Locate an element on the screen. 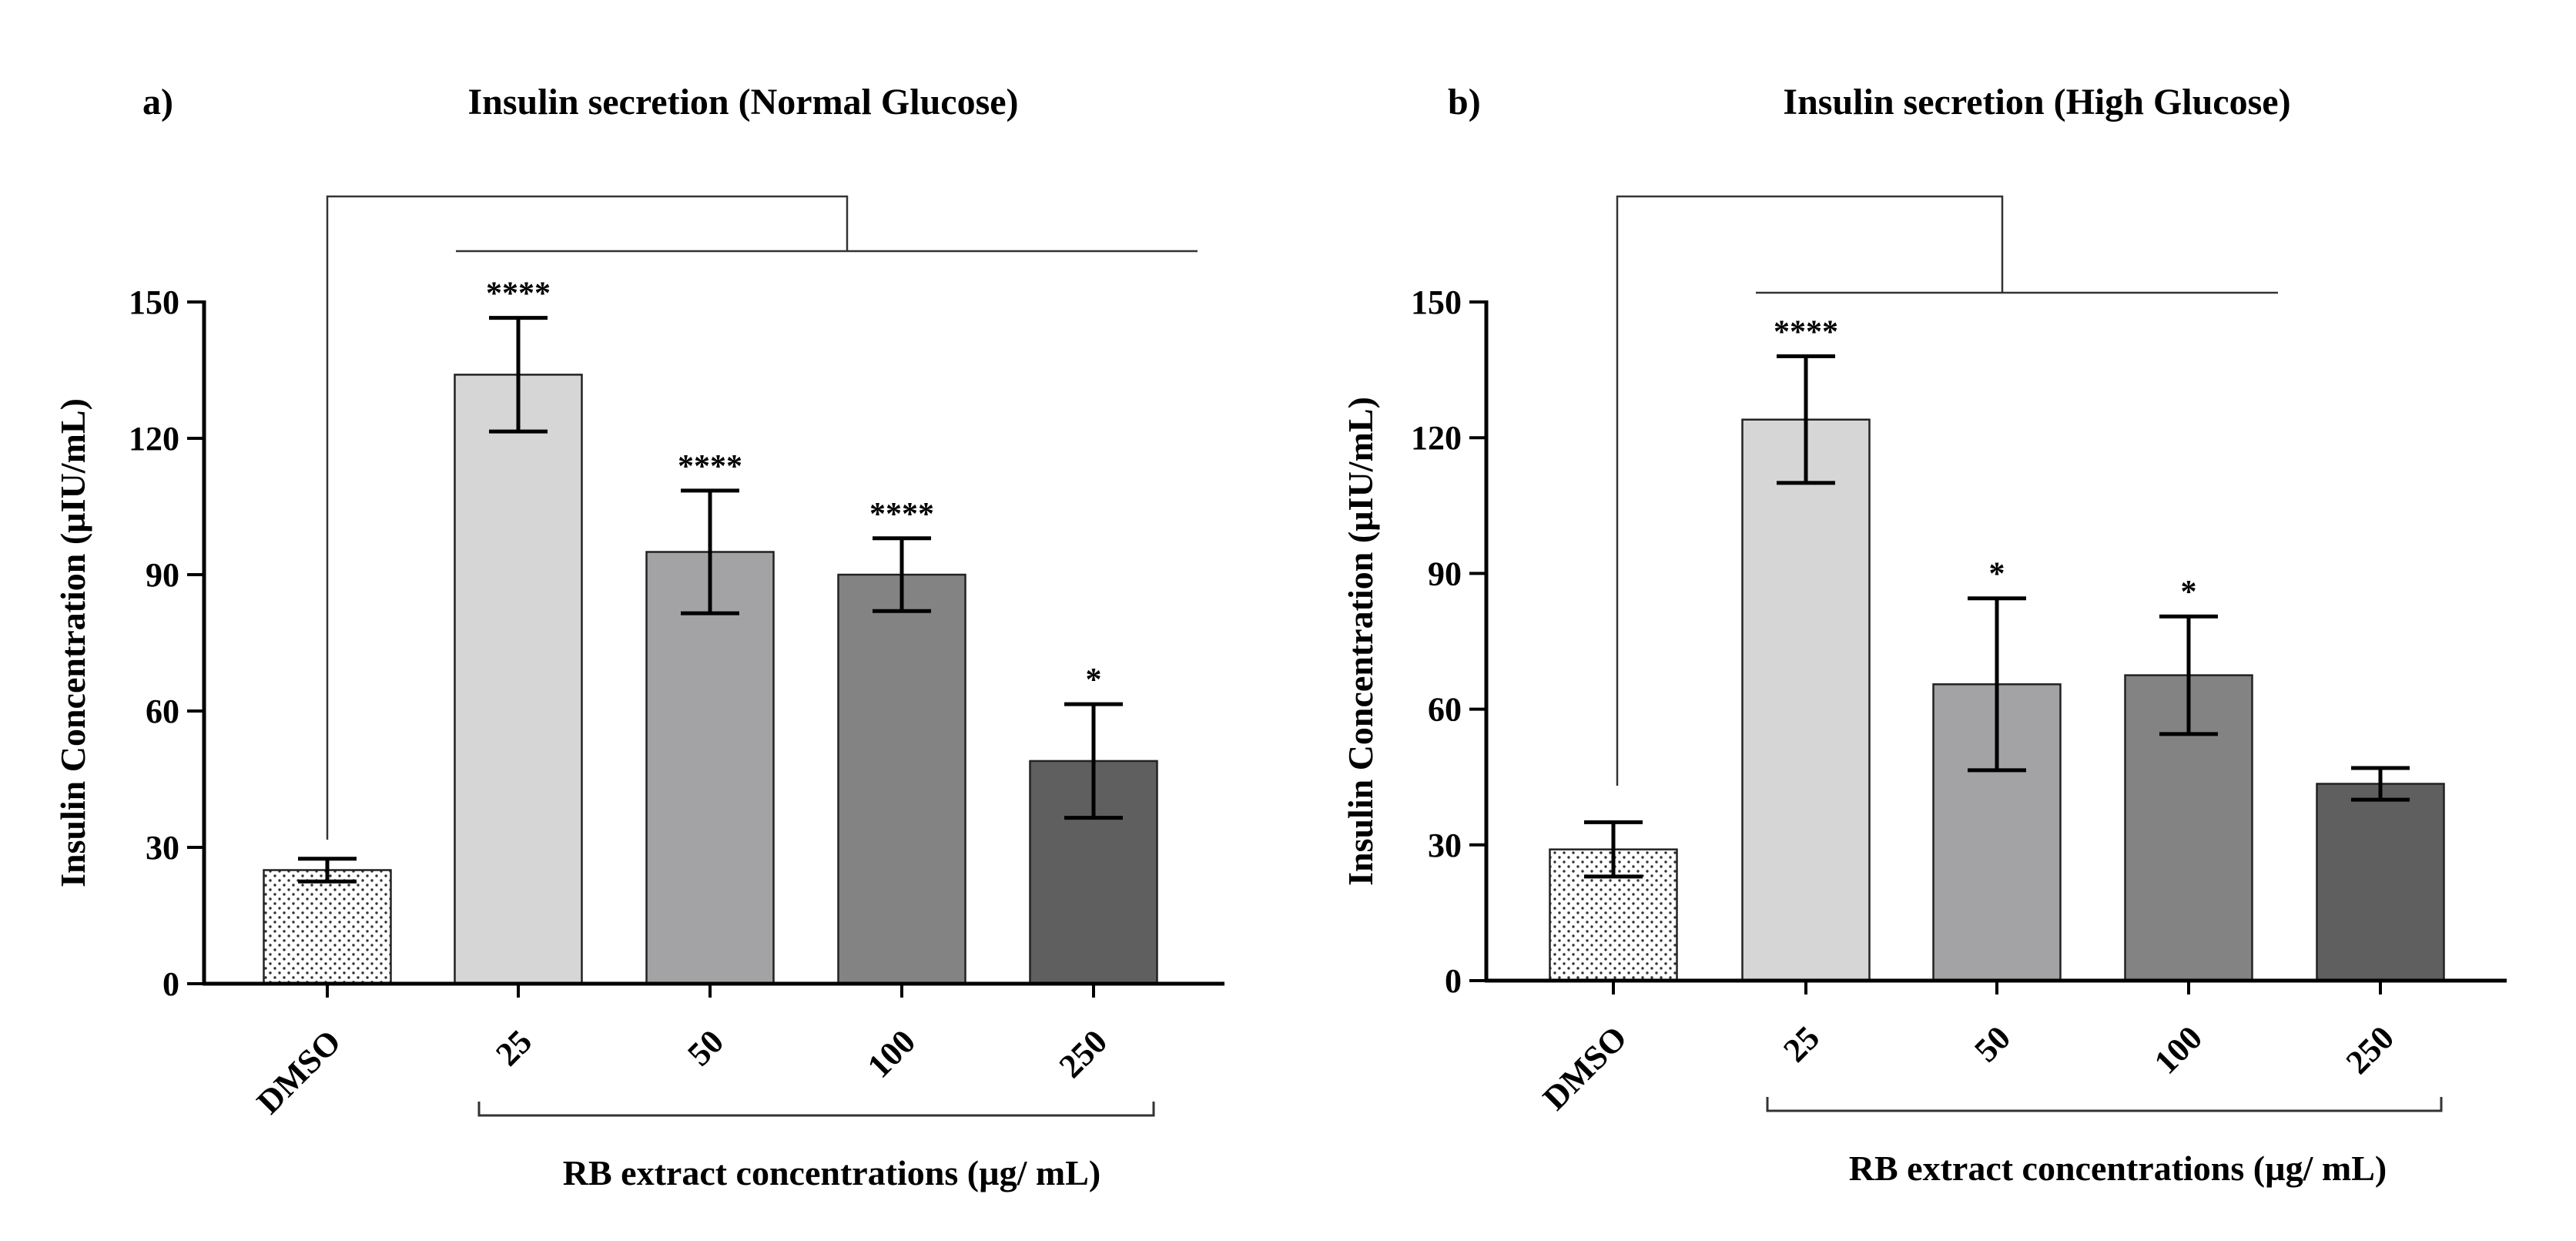  panel-label: b) is located at coordinates (1464, 102).